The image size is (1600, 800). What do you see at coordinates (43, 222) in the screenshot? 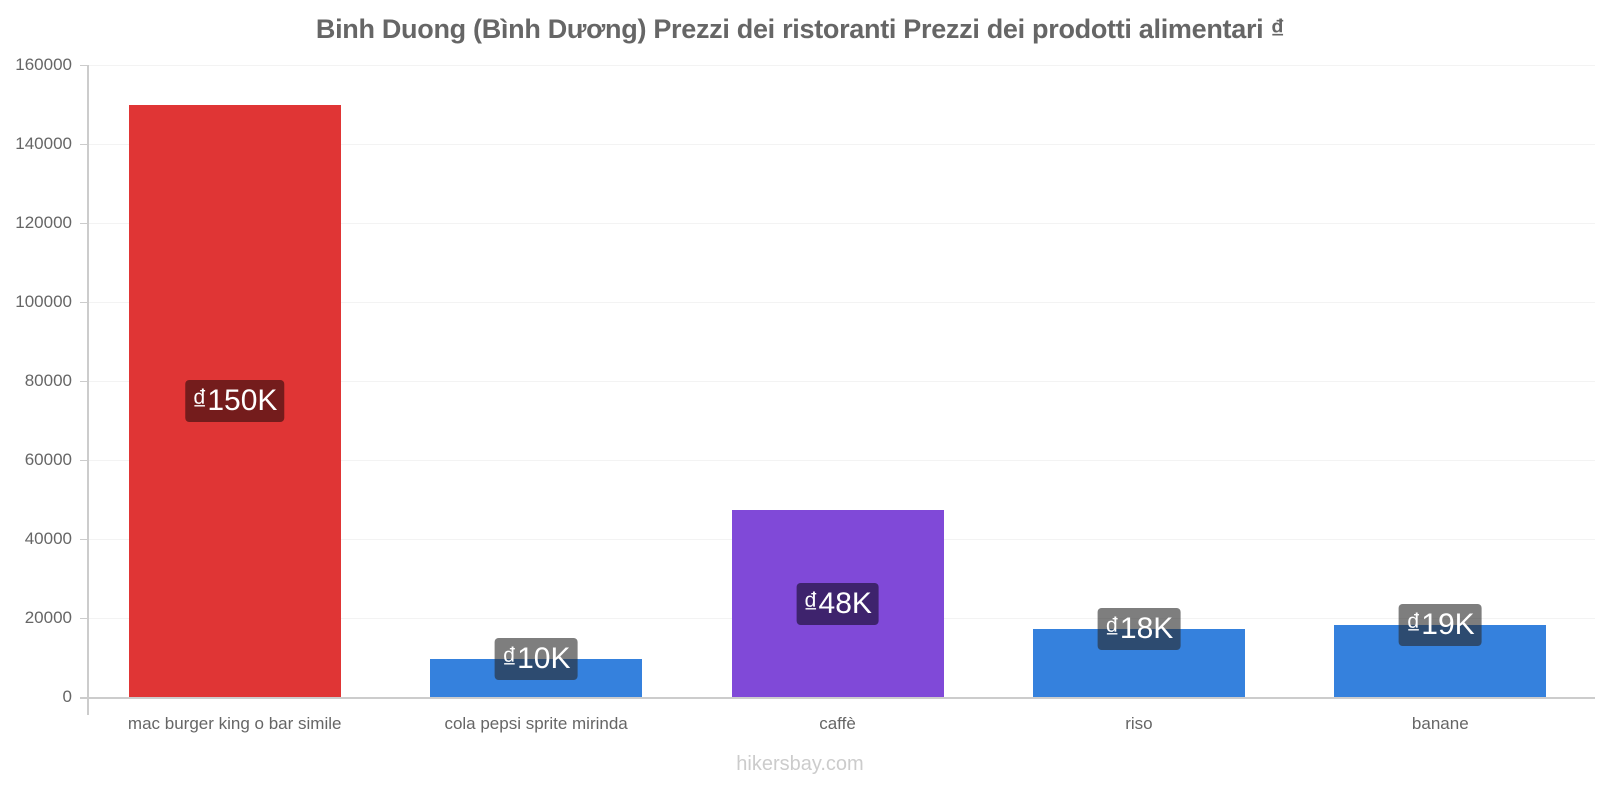
I see `y-tick-label: 120000` at bounding box center [43, 222].